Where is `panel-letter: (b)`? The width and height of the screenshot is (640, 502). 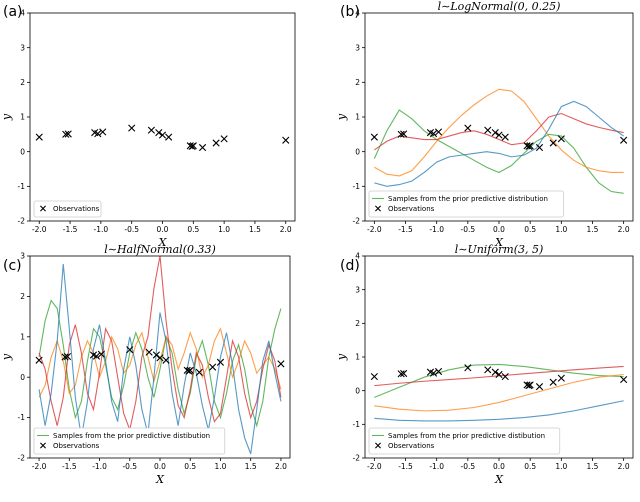
panel-letter: (b) is located at coordinates (350, 12).